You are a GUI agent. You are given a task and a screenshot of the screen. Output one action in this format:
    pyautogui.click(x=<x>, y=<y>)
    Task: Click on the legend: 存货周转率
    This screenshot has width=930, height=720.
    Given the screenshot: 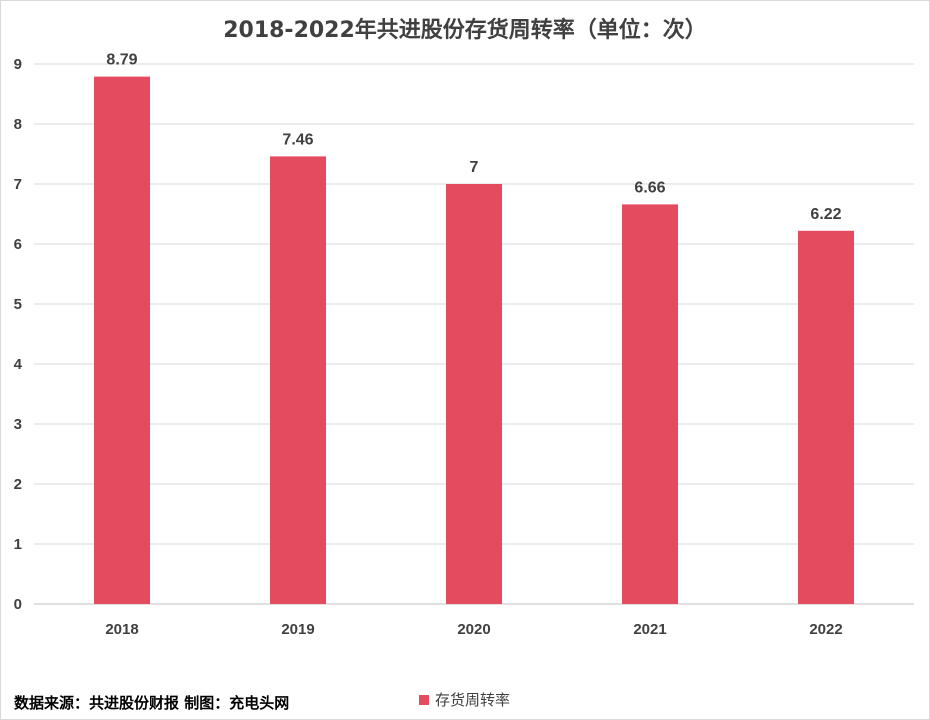 What is the action you would take?
    pyautogui.click(x=464, y=699)
    